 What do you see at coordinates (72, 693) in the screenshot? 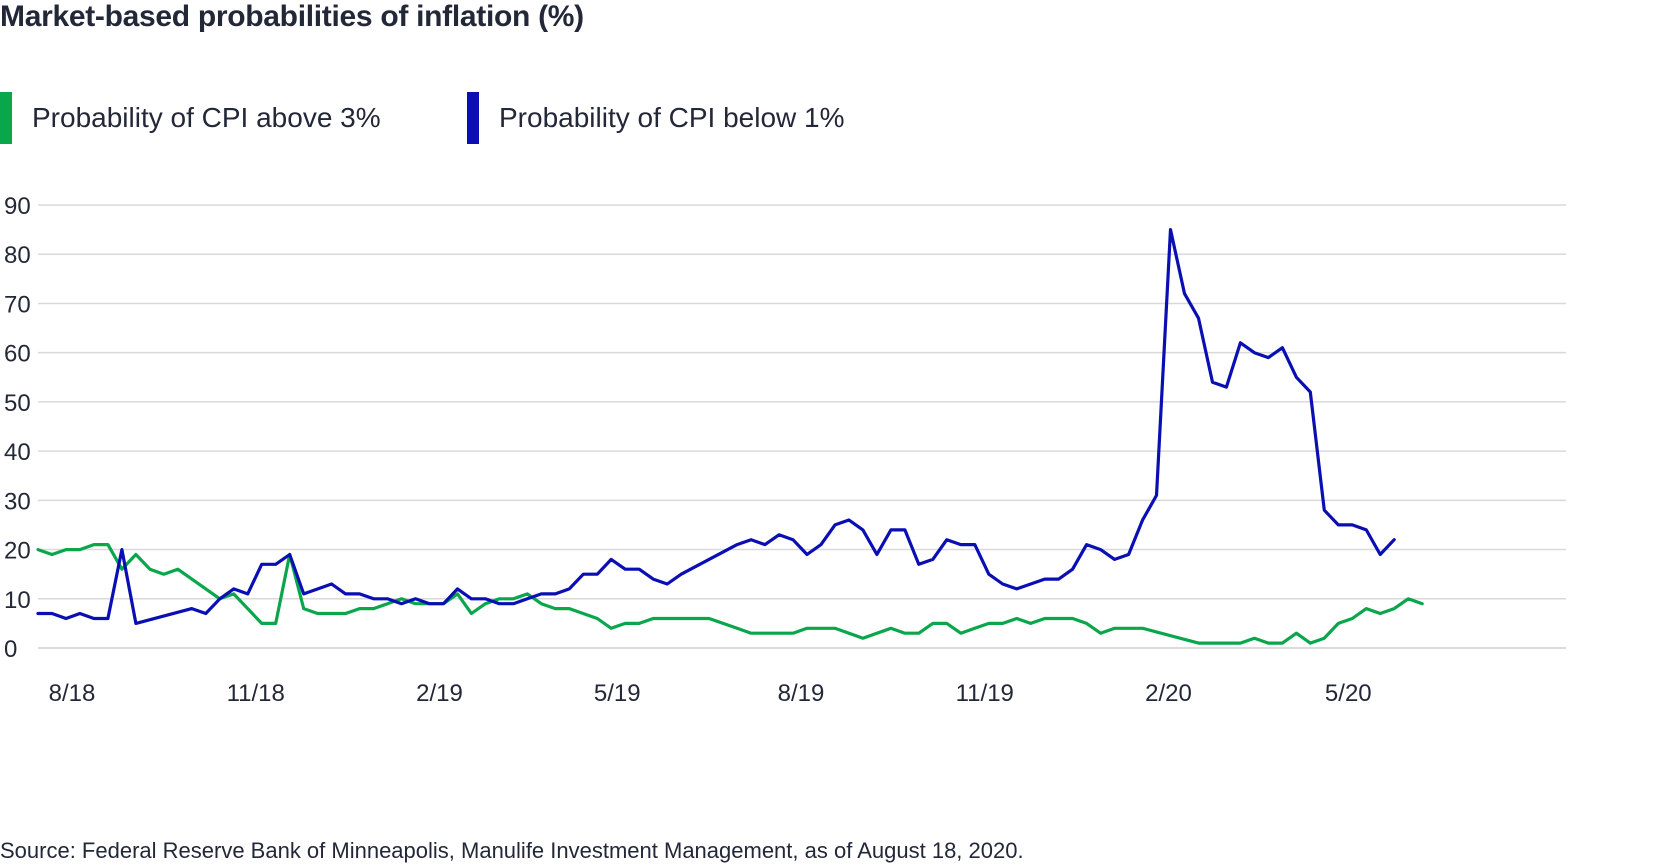
I see `x-tick-label: 8/18` at bounding box center [72, 693].